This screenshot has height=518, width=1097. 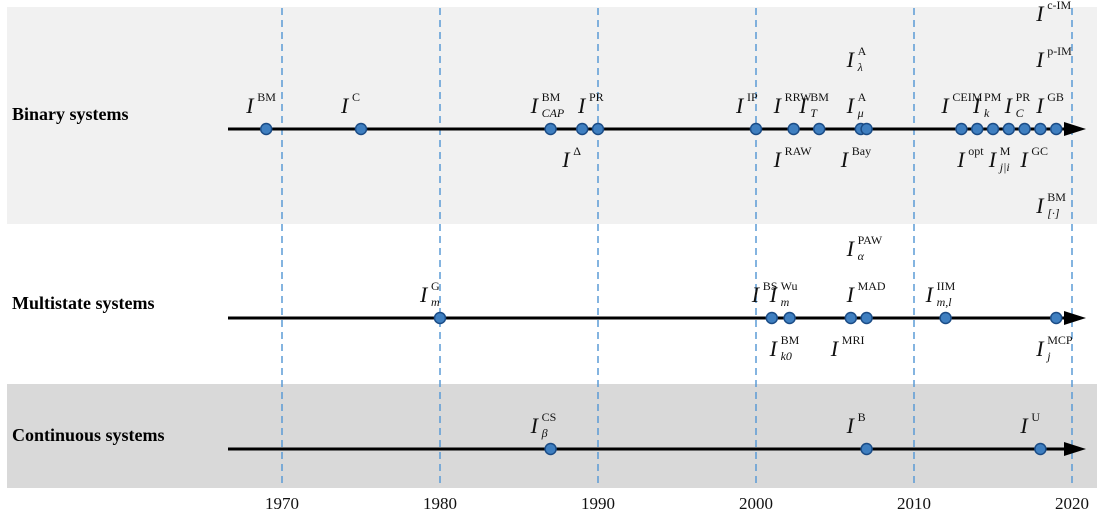 I want to click on svg-text: IIM, so click(x=946, y=286).